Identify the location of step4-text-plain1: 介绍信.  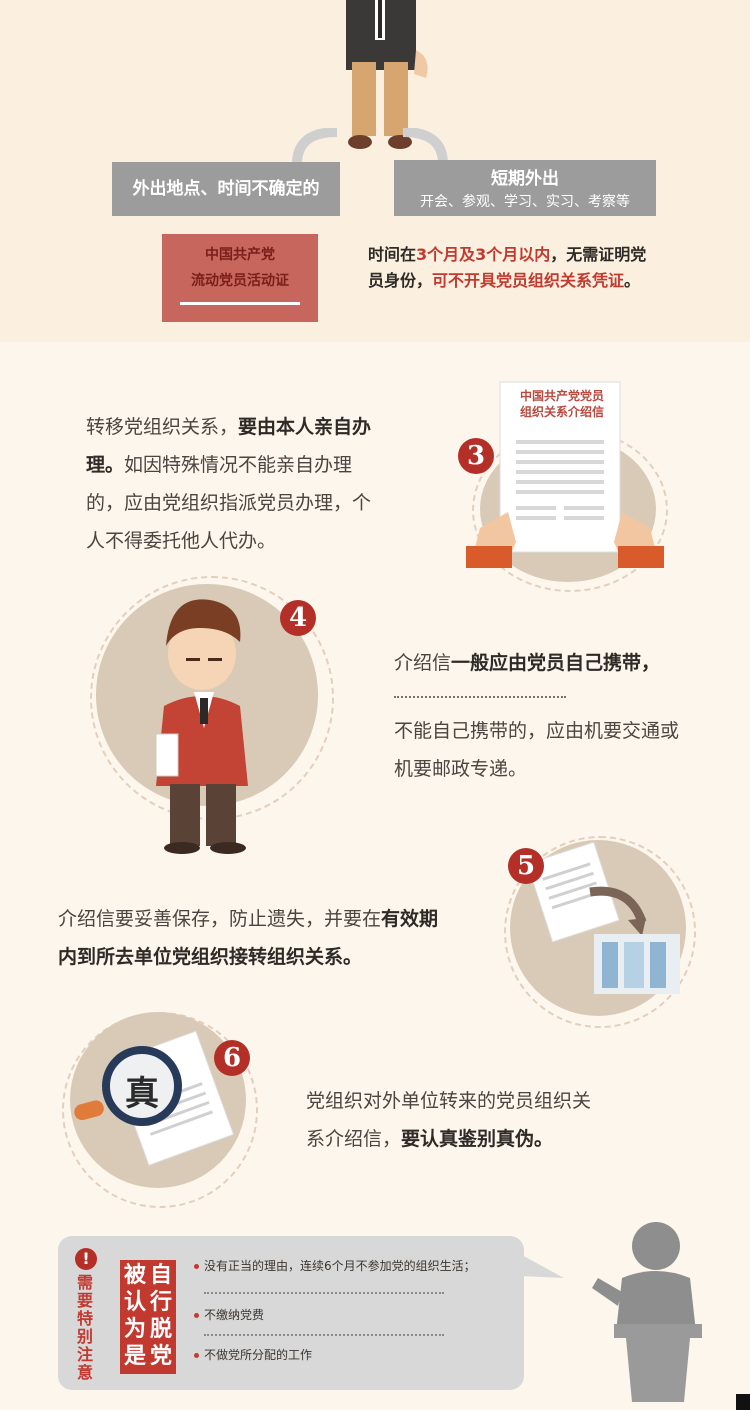
(423, 663).